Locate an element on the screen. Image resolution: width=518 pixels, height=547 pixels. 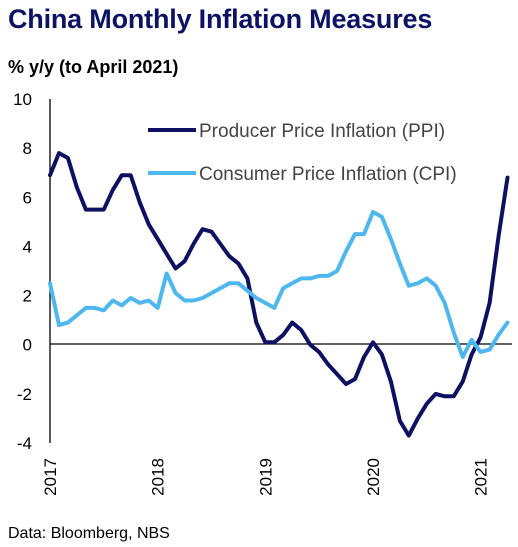
legend-label-cpi: Consumer Price Inflation (CPI) is located at coordinates (328, 174).